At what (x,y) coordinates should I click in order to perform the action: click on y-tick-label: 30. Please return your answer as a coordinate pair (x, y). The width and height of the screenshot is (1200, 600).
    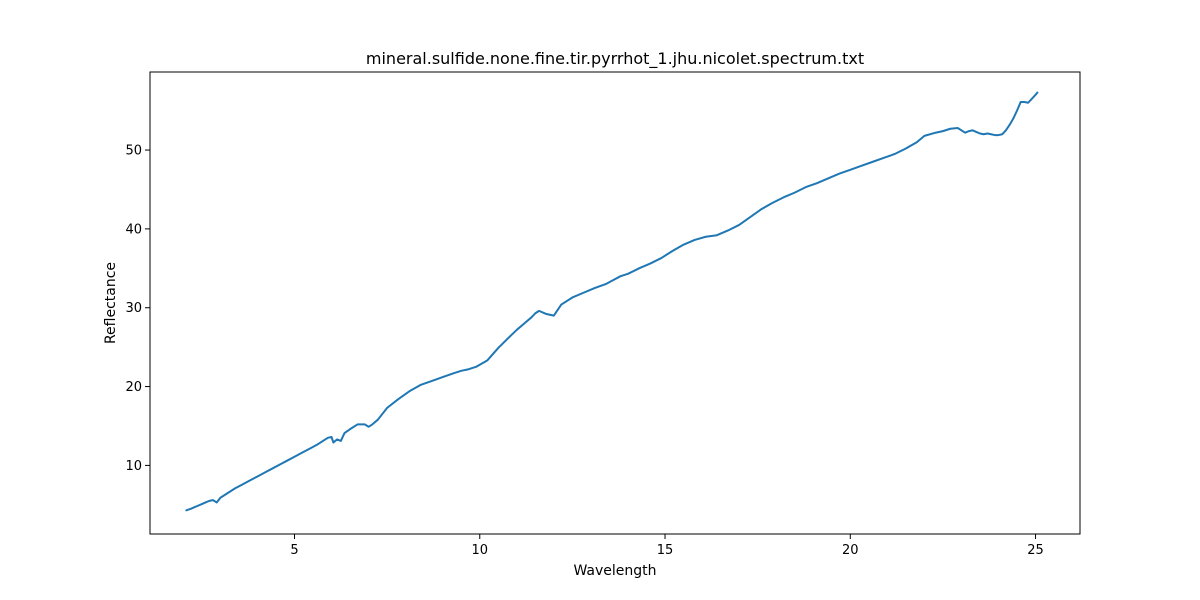
    Looking at the image, I should click on (133, 308).